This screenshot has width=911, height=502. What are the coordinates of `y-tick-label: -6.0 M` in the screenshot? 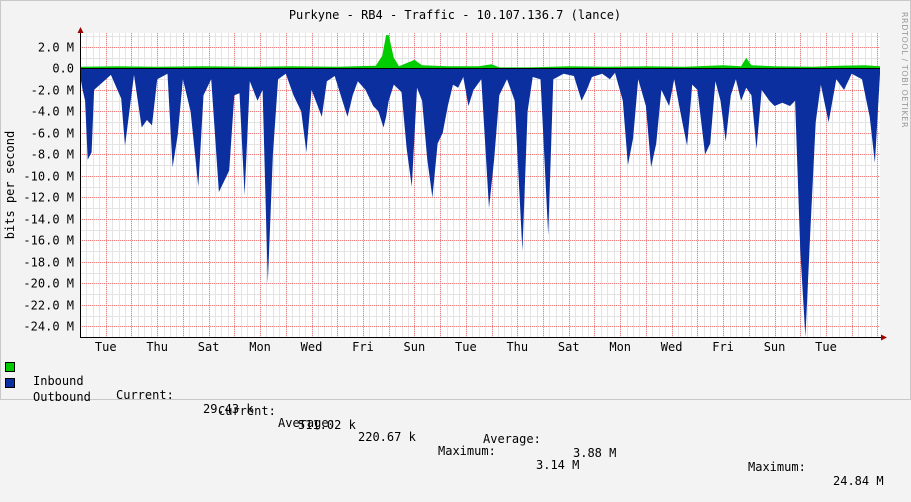 It's located at (52, 134).